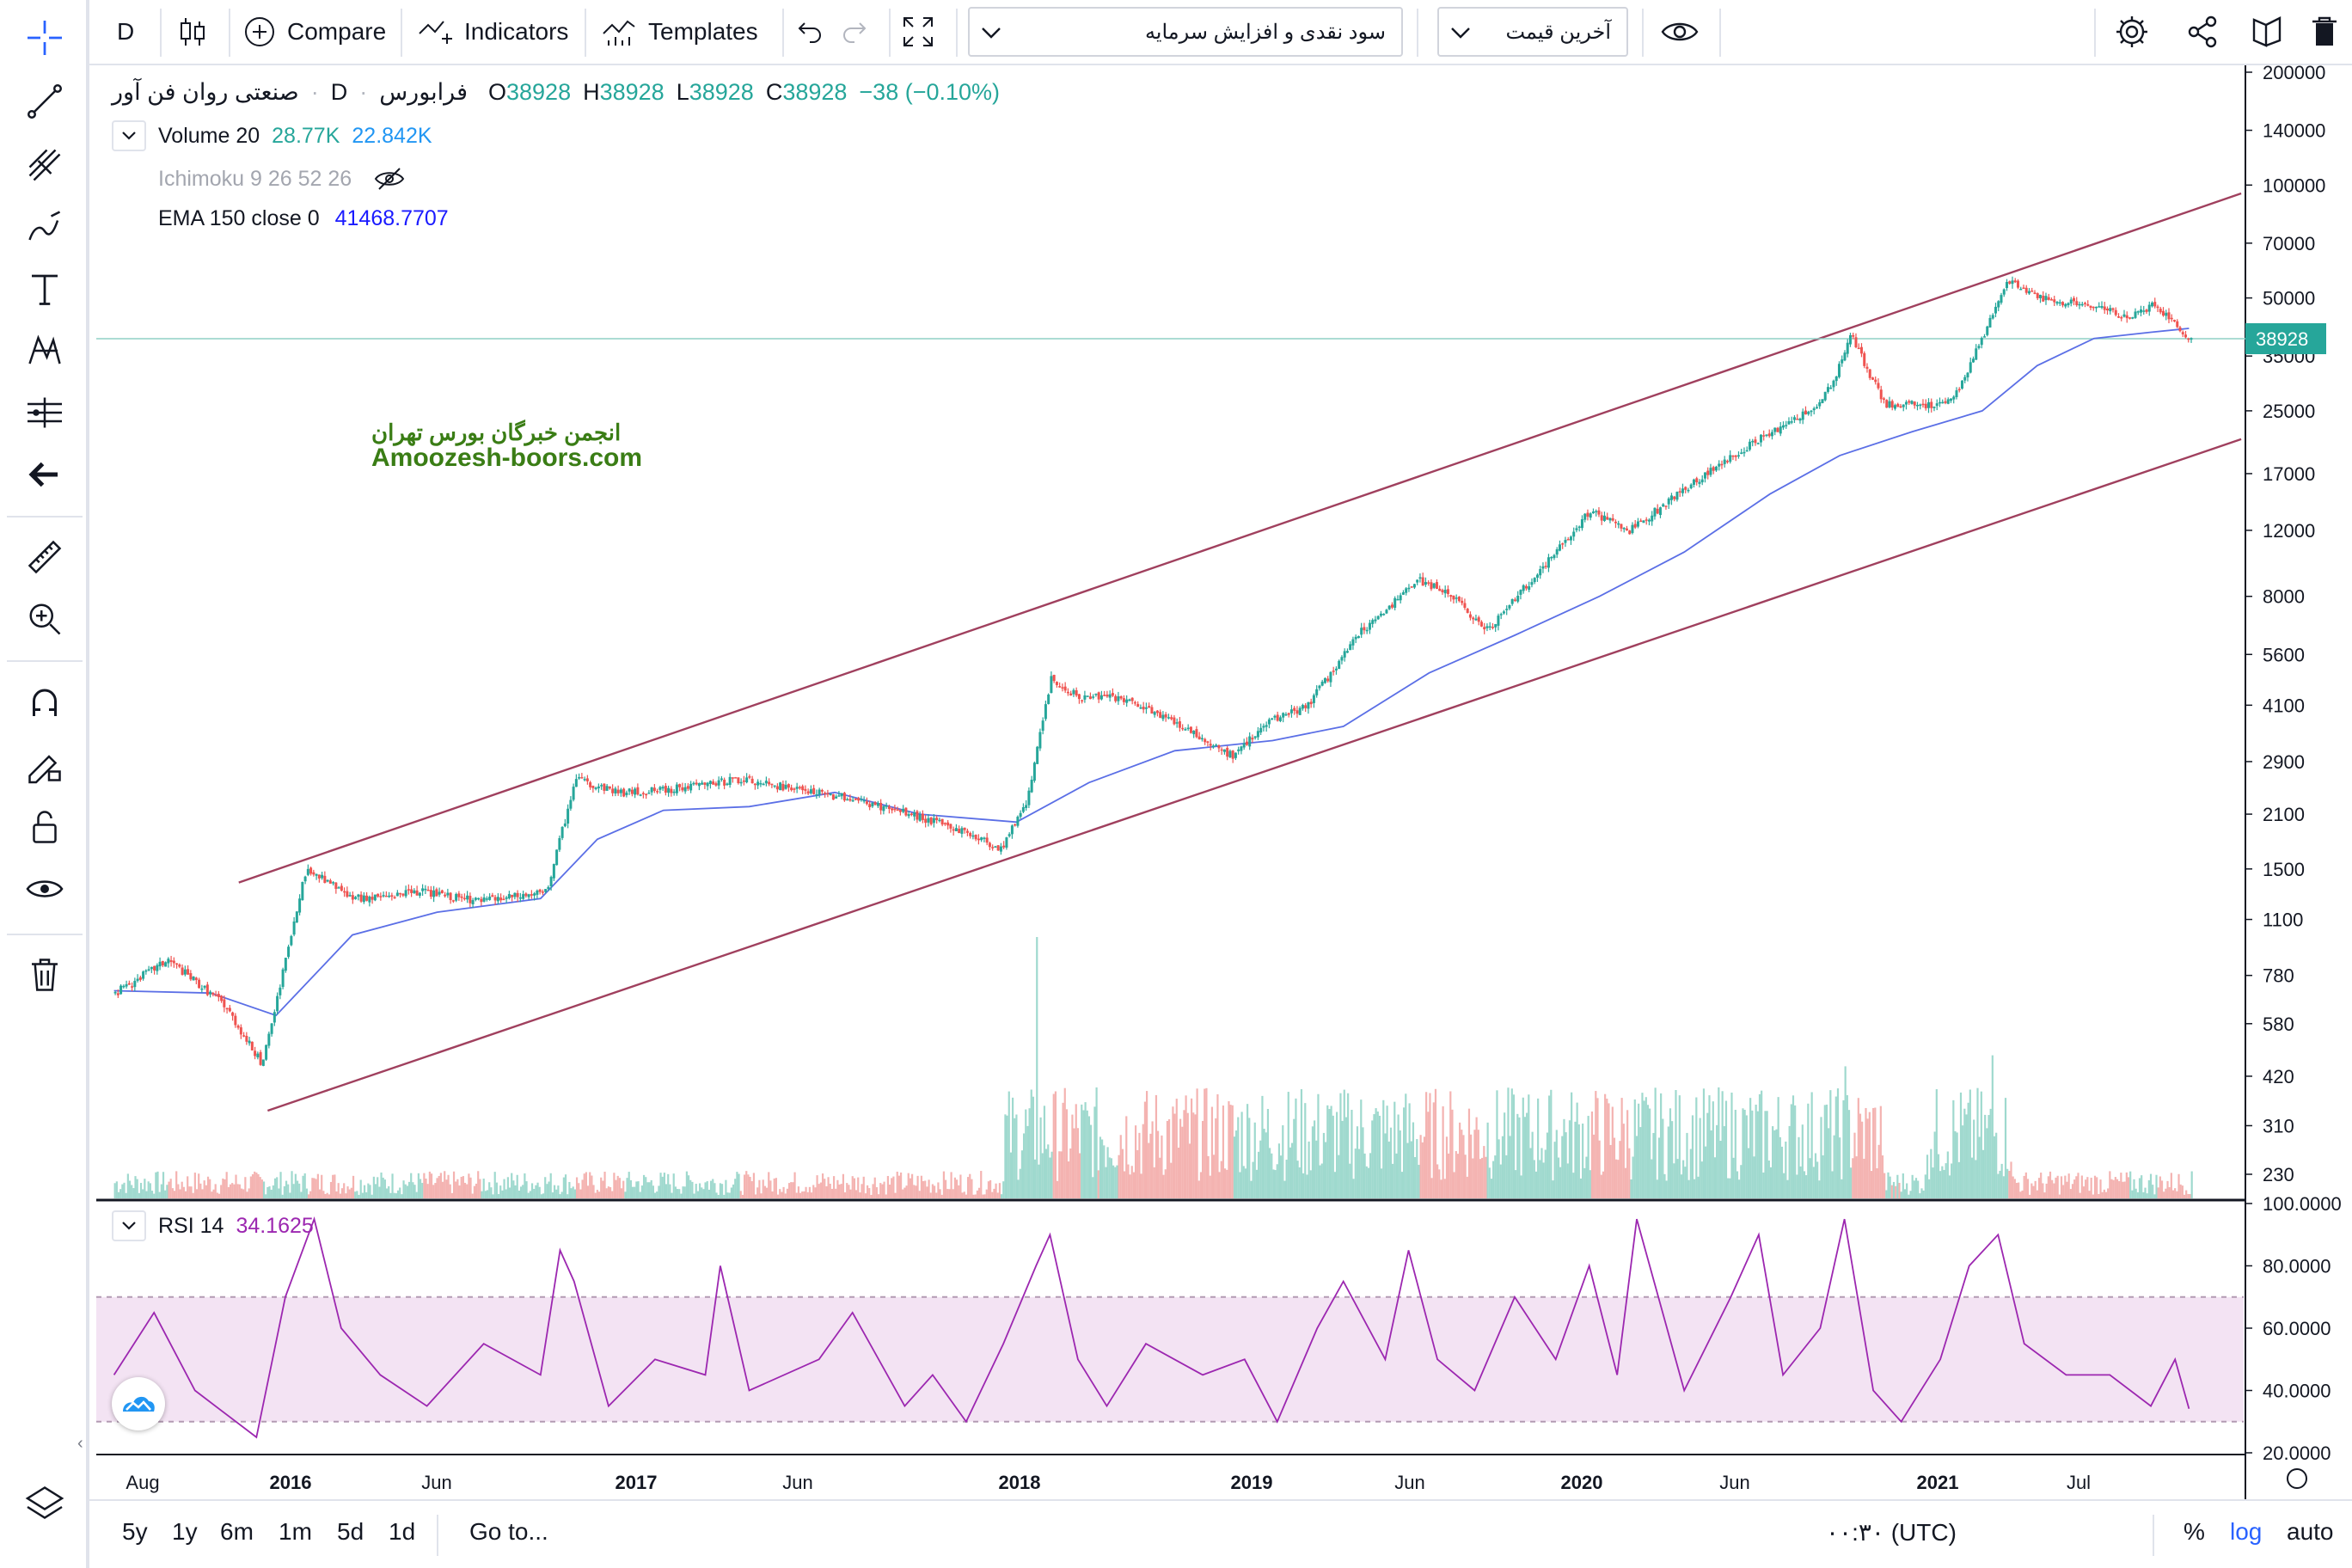 The image size is (2352, 1568). I want to click on ruler-icon, so click(44, 557).